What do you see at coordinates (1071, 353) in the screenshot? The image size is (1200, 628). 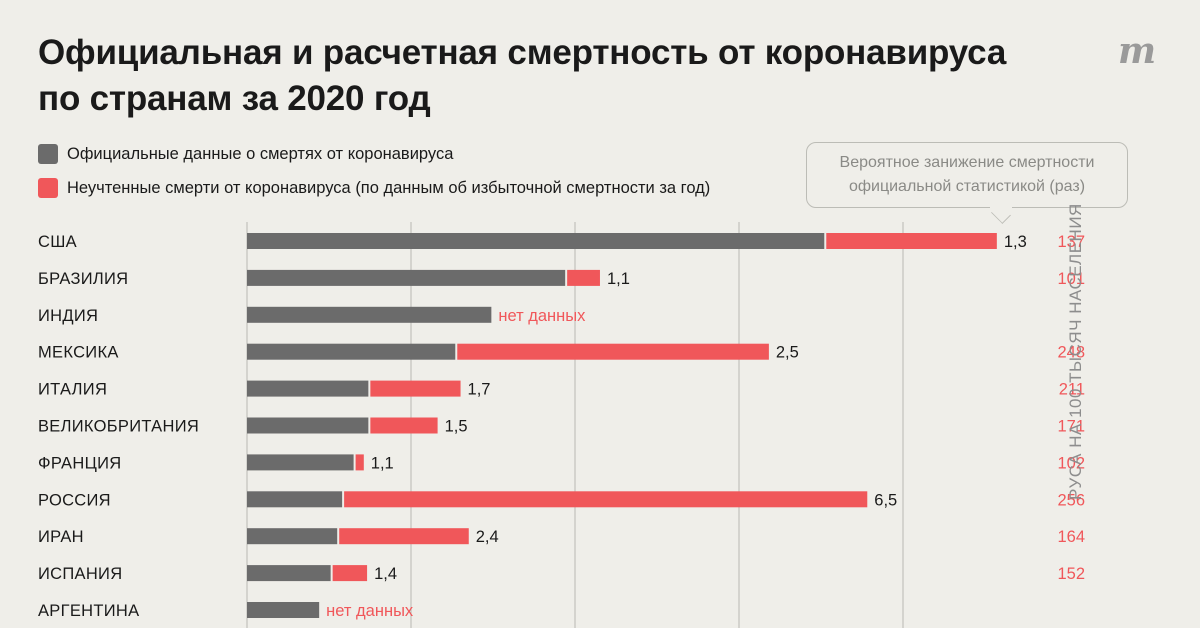 I see `total-per-100k-label: 248` at bounding box center [1071, 353].